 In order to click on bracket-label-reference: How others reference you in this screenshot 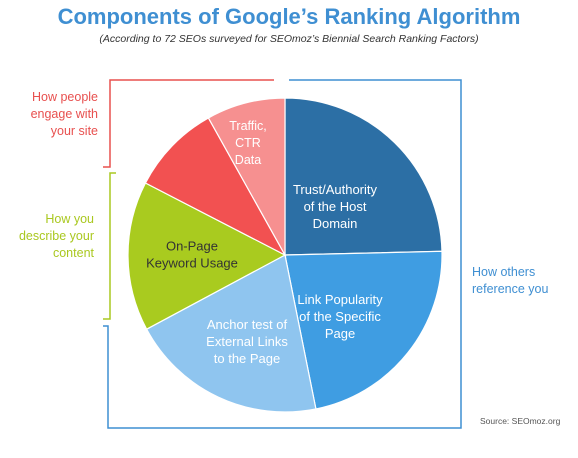, I will do `click(510, 280)`.